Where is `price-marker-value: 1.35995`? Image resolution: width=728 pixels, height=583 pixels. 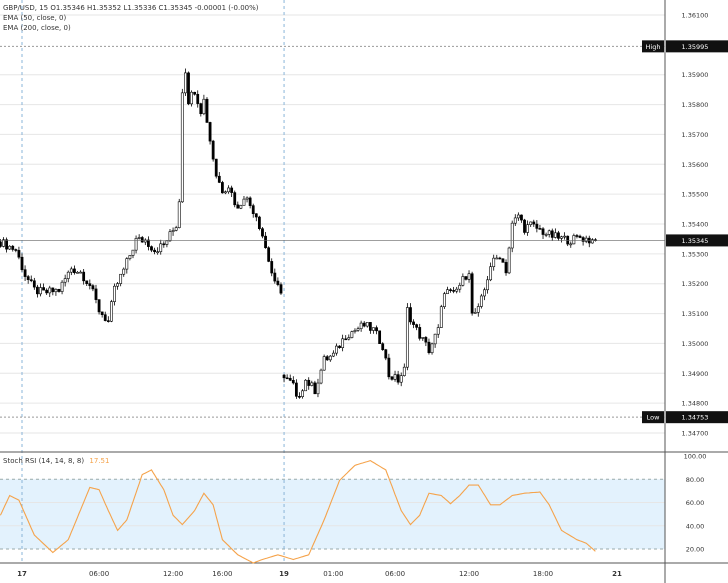
price-marker-value: 1.35995 is located at coordinates (695, 47).